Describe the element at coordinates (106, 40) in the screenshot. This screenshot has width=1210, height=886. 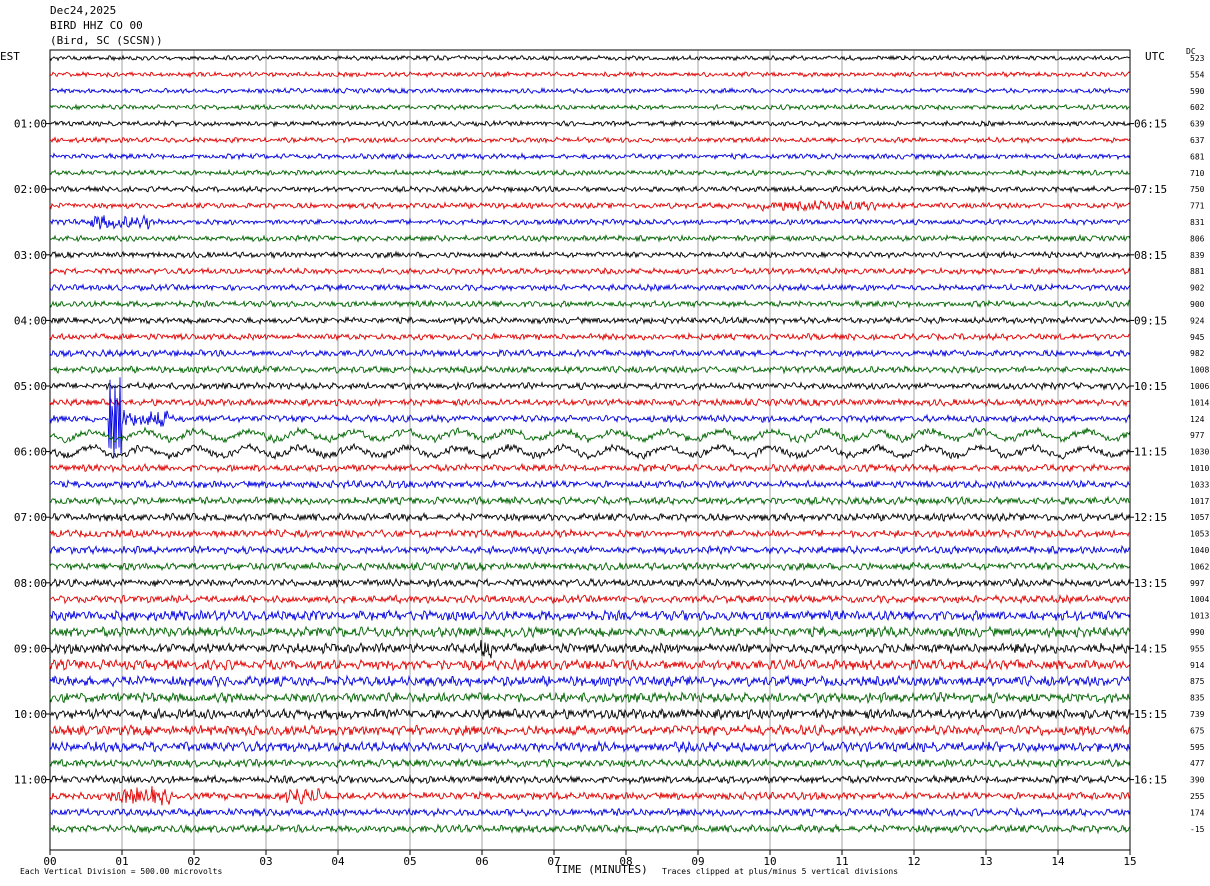
I see `location-label: (Bird, SC (SCSN))` at that location.